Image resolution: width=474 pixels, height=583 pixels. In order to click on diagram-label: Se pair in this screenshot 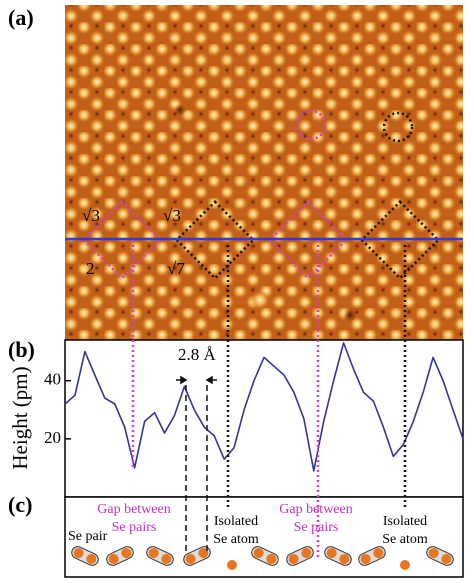, I will do `click(88, 536)`.